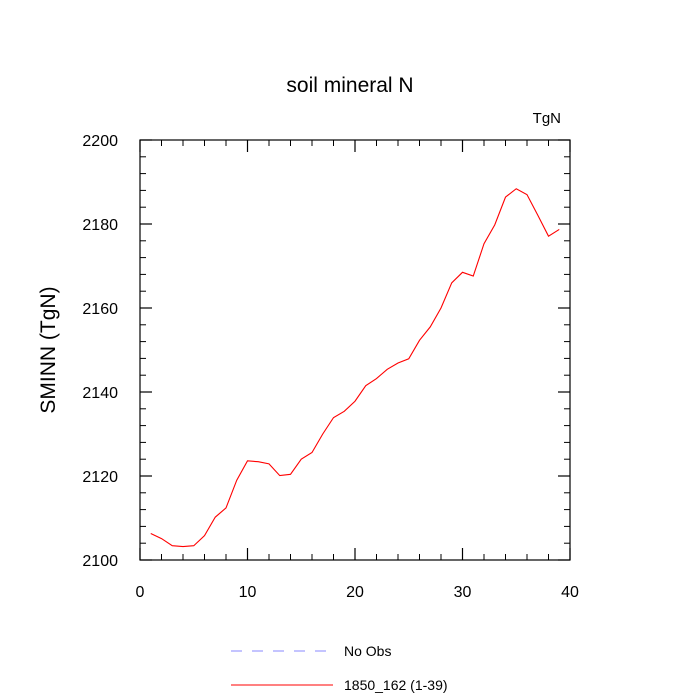 The height and width of the screenshot is (700, 700). I want to click on y-tick-label: 2120, so click(100, 477).